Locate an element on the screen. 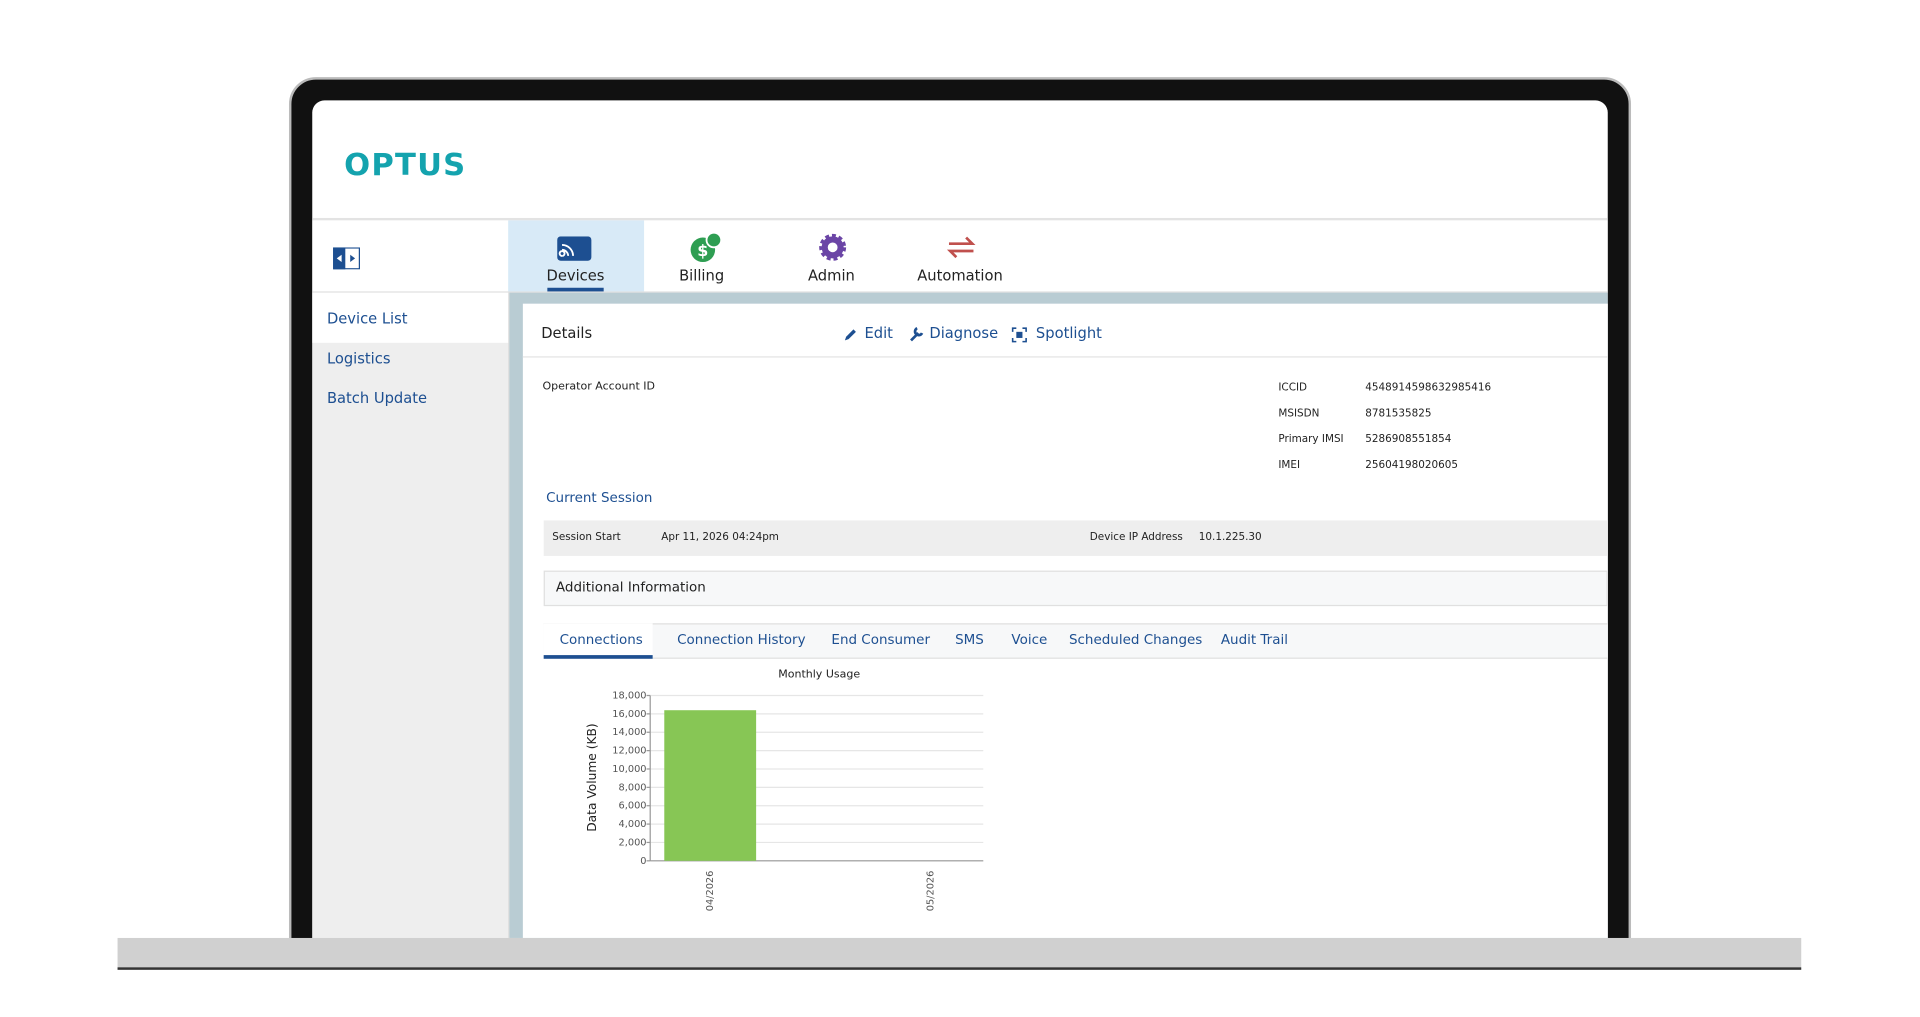 The image size is (1920, 1017). session-label: Session Start is located at coordinates (586, 537).